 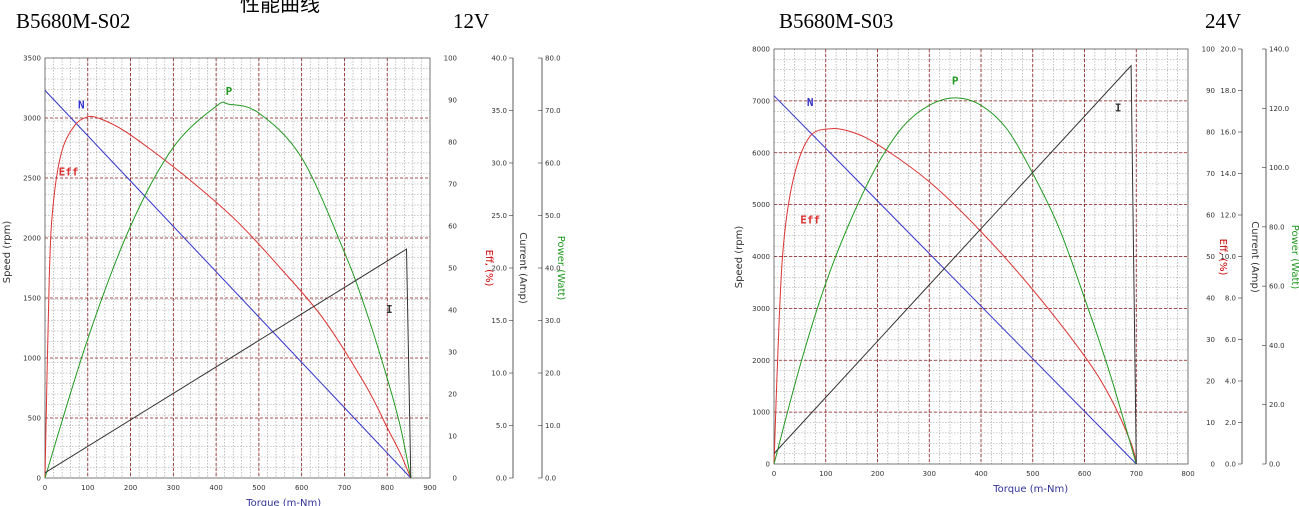 What do you see at coordinates (452, 227) in the screenshot?
I see `chart-1-eff-tick-label: 60` at bounding box center [452, 227].